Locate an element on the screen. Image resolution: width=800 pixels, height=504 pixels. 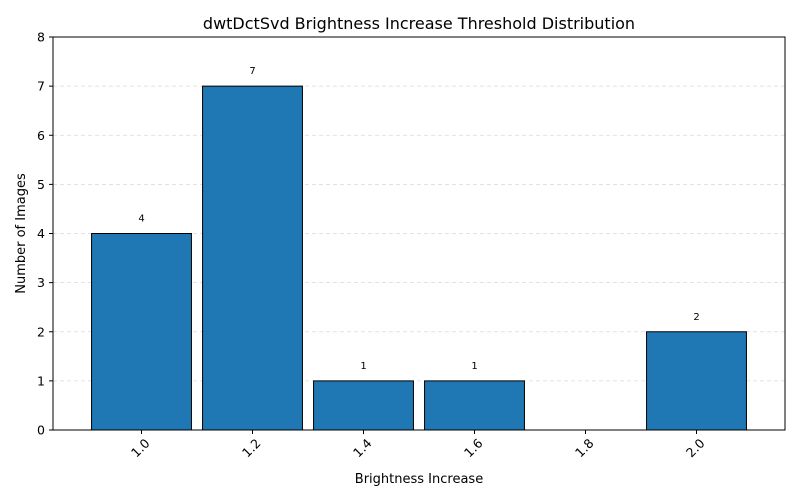
x-tick-label: 2.0 is located at coordinates (695, 447).